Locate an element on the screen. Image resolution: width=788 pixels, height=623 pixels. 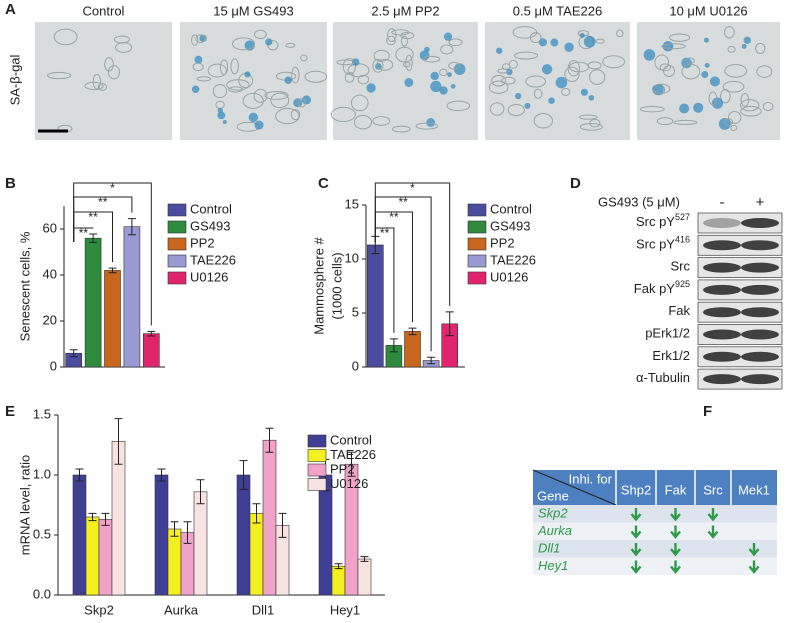
panel-label: F is located at coordinates (707, 411).